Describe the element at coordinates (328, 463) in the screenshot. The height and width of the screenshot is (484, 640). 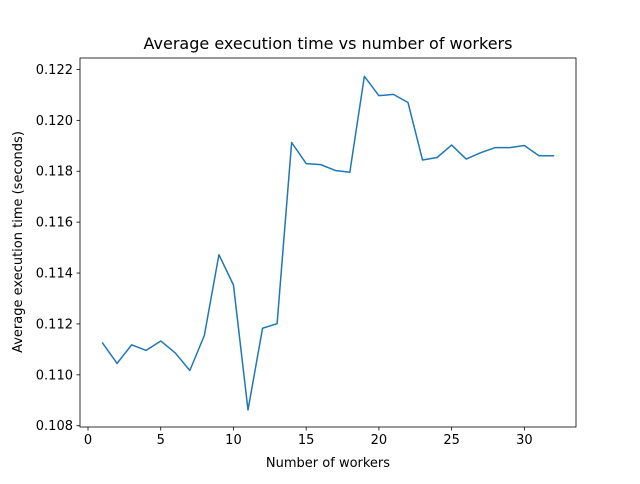
I see `x-axis-label: Number of workers` at that location.